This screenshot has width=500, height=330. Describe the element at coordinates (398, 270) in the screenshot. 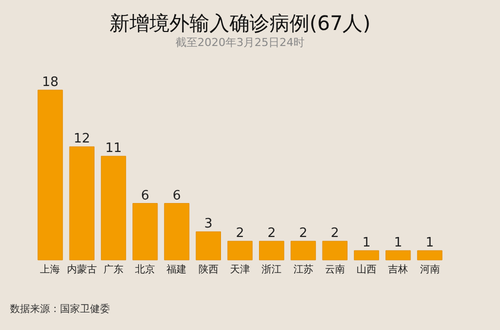

I see `x-tick-label: 吉林` at that location.